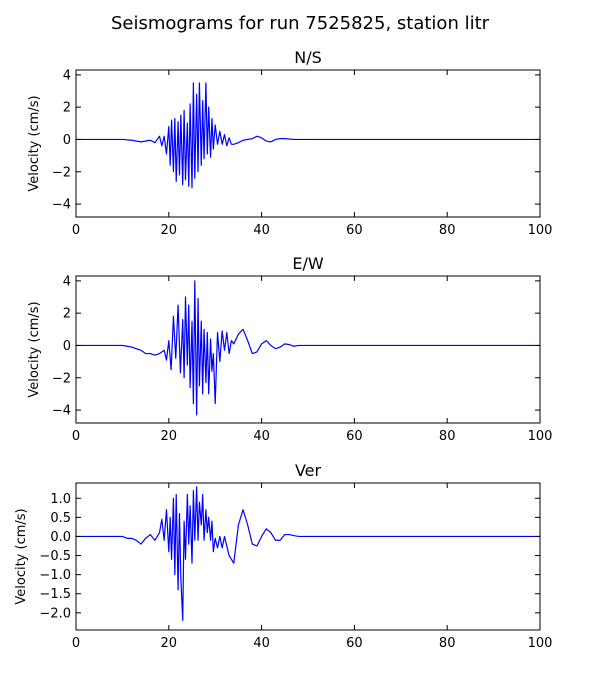  I want to click on y-tick-label: −2.0, so click(55, 613).